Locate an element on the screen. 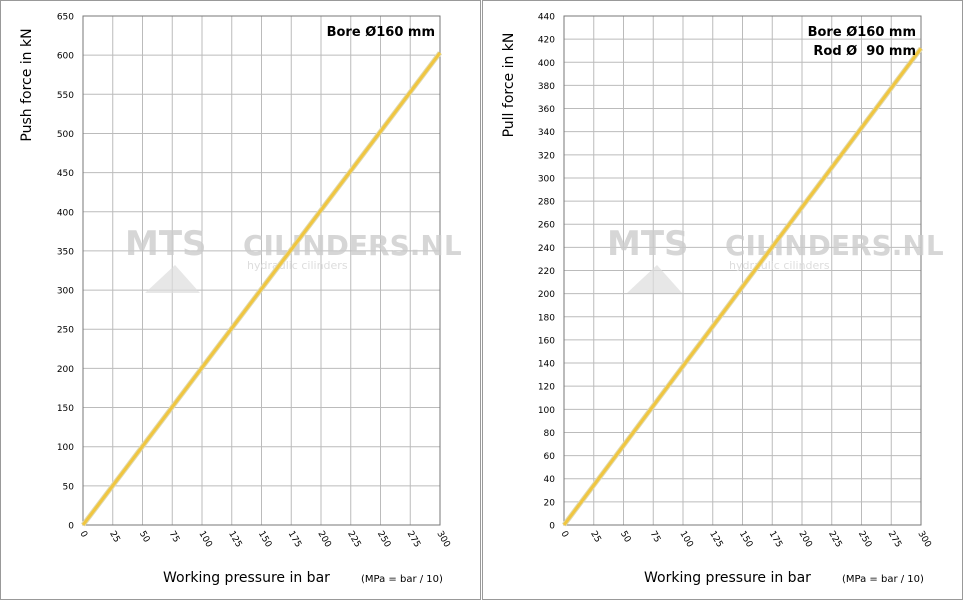 This screenshot has height=601, width=963. y-tick-label: 360 is located at coordinates (546, 110).